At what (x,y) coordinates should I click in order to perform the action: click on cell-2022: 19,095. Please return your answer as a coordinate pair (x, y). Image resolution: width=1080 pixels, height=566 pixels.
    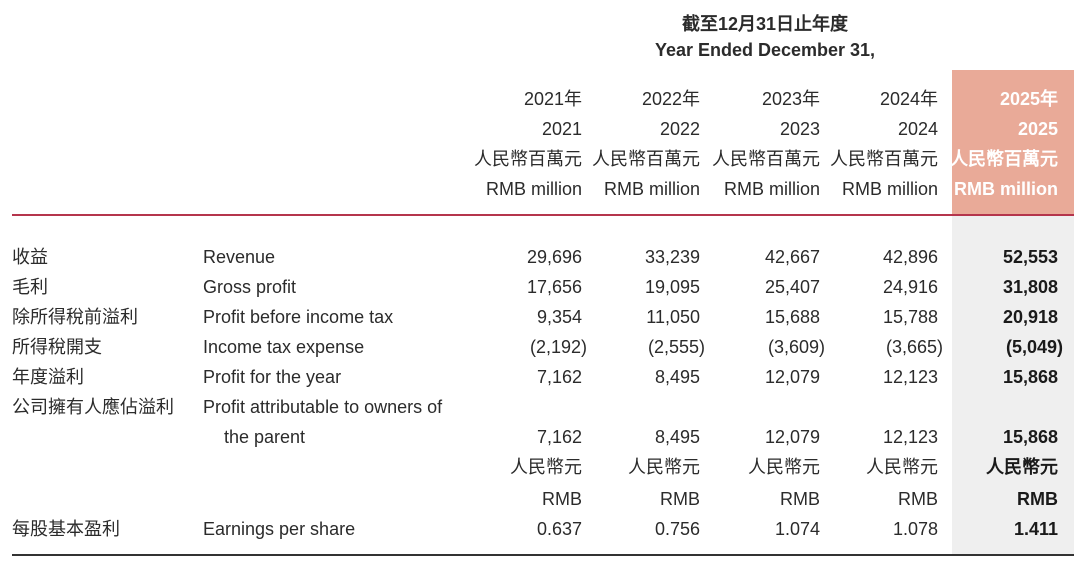
    Looking at the image, I should click on (672, 287).